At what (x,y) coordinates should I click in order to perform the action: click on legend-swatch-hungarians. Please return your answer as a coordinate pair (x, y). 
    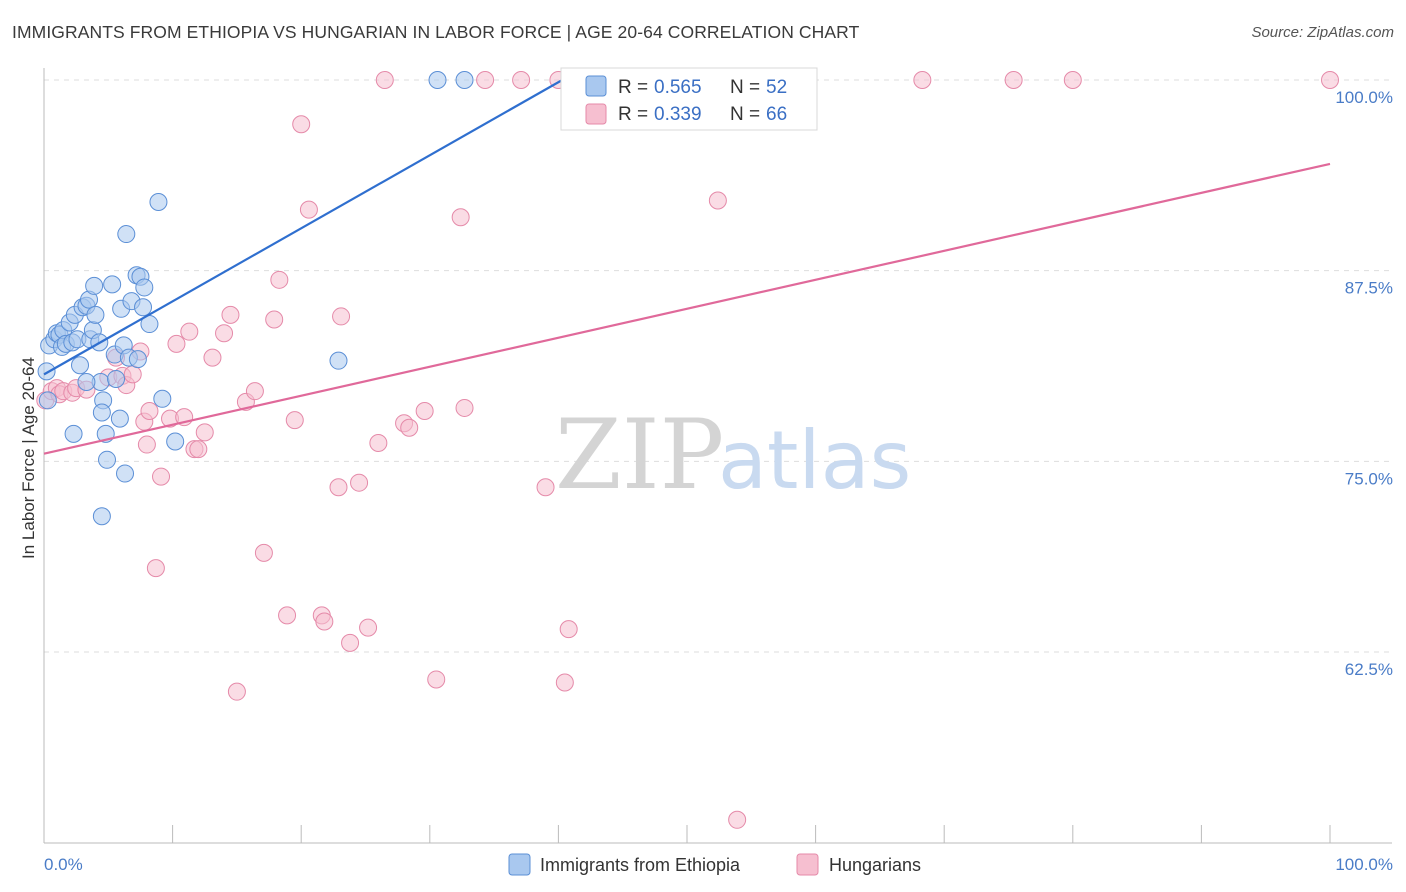
    Looking at the image, I should click on (596, 114).